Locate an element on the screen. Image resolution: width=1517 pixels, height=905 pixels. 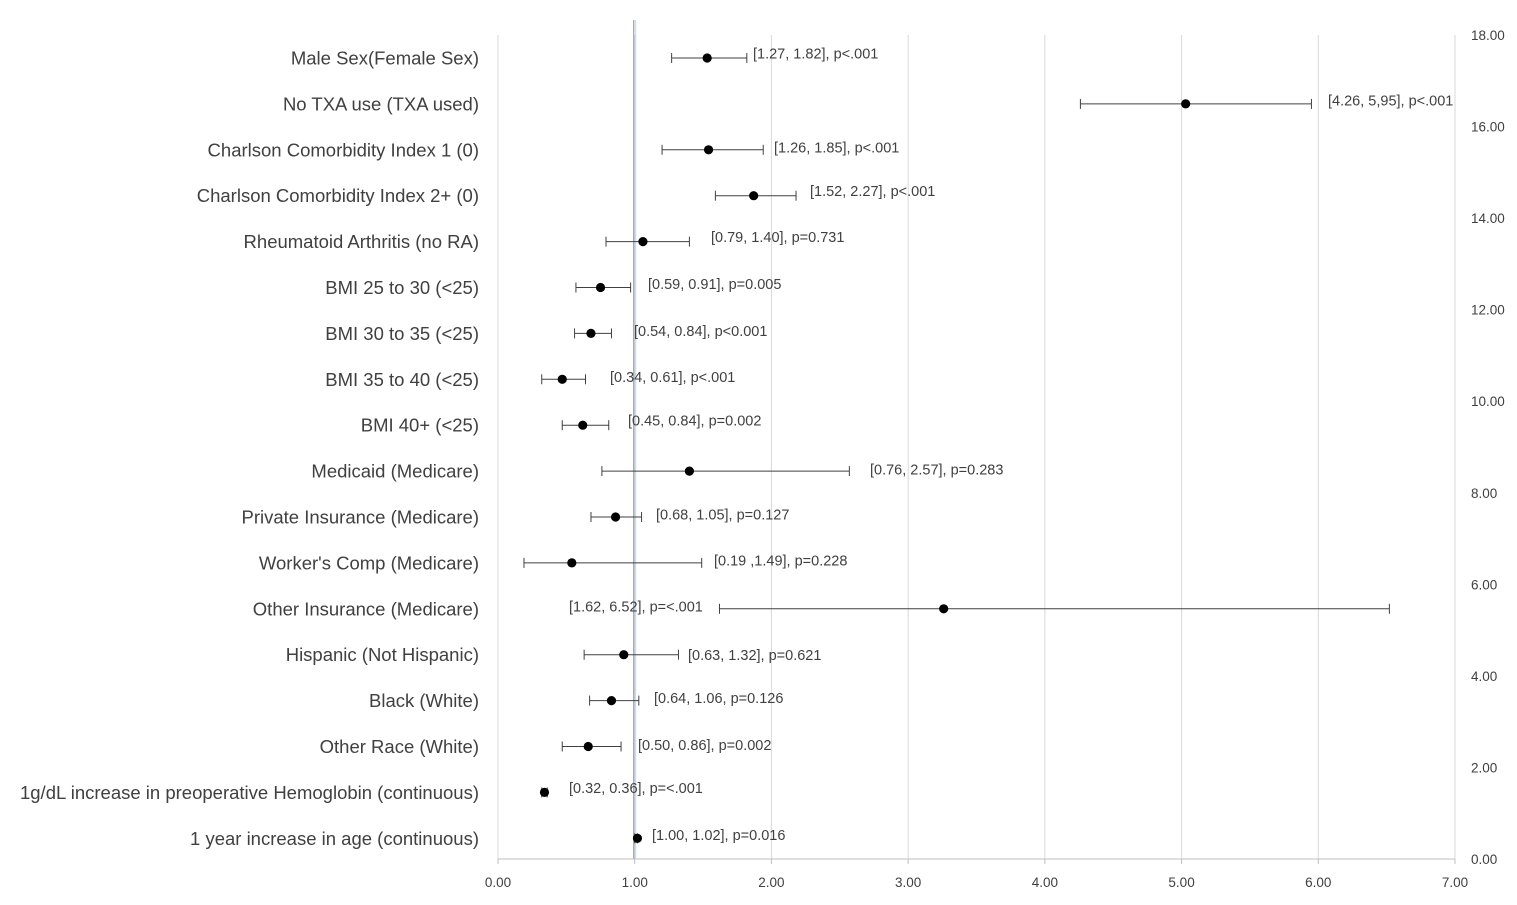
category-label: 1 year increase in age (continuous) is located at coordinates (334, 838).